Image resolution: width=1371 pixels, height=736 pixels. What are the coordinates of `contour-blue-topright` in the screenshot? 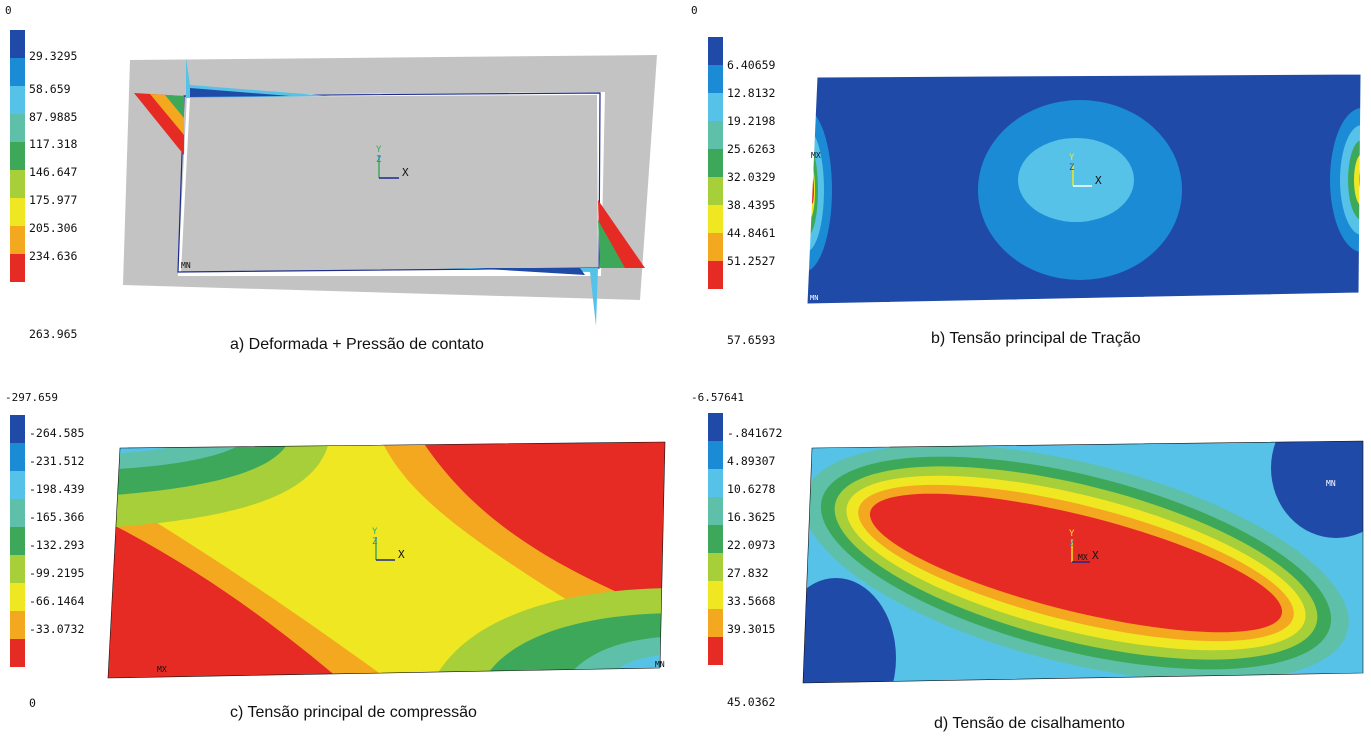 It's located at (1317, 489).